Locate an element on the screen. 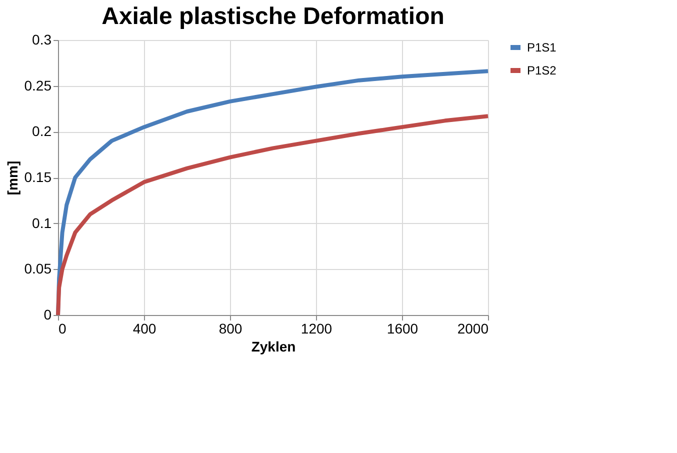 Image resolution: width=677 pixels, height=453 pixels. x-tick-label: 1600 is located at coordinates (402, 328).